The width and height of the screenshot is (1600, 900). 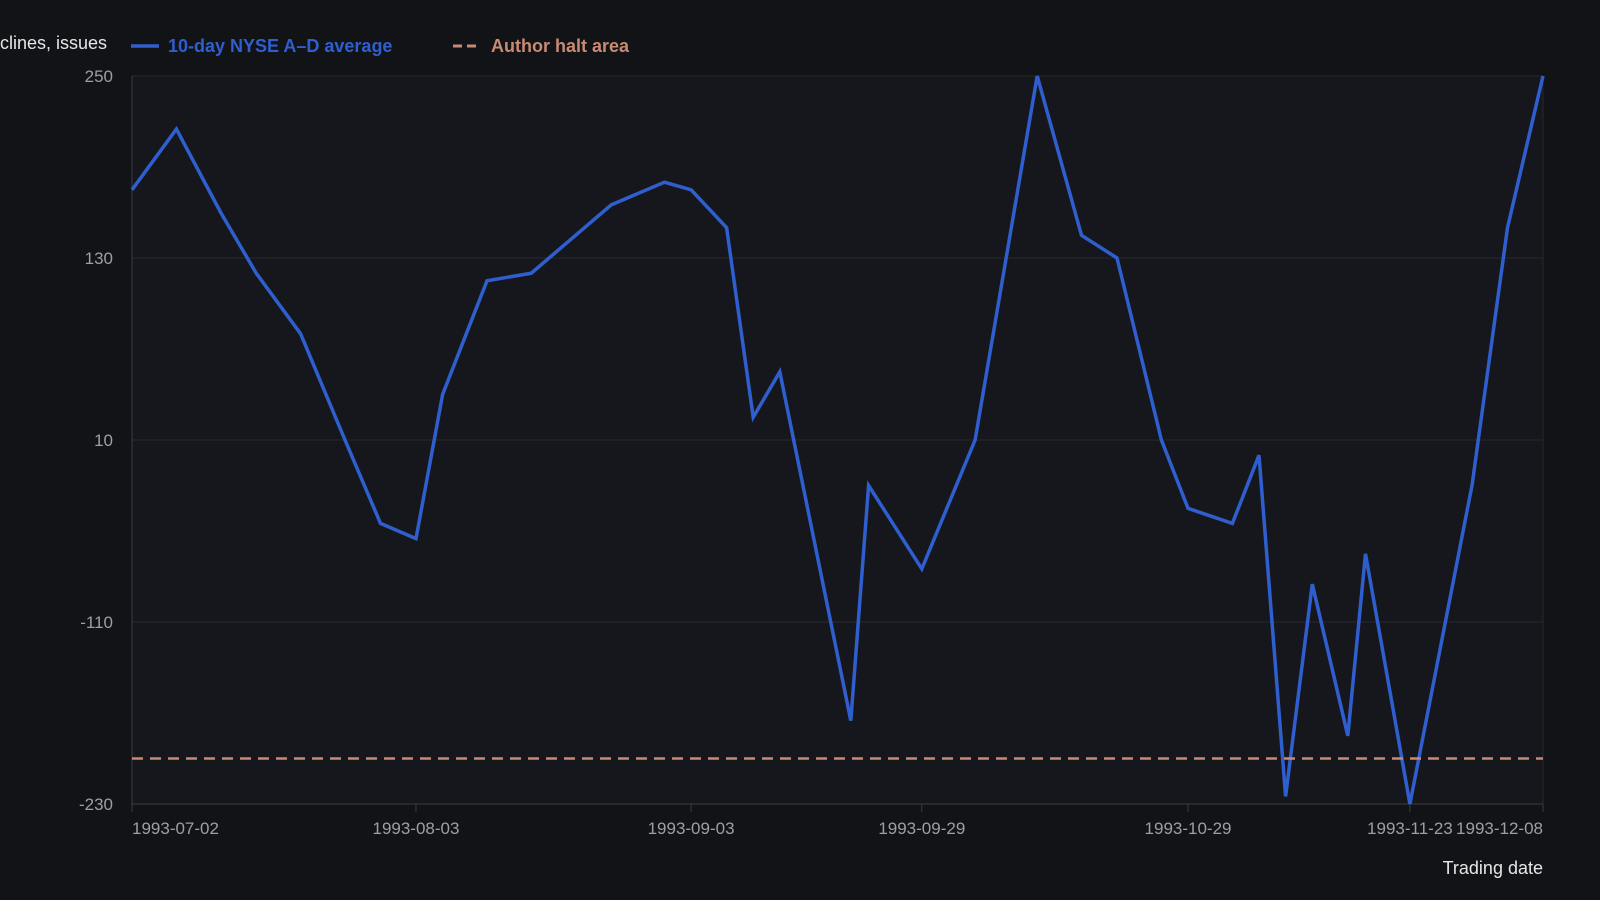 What do you see at coordinates (921, 828) in the screenshot?
I see `x-tick-label: 1993-09-29` at bounding box center [921, 828].